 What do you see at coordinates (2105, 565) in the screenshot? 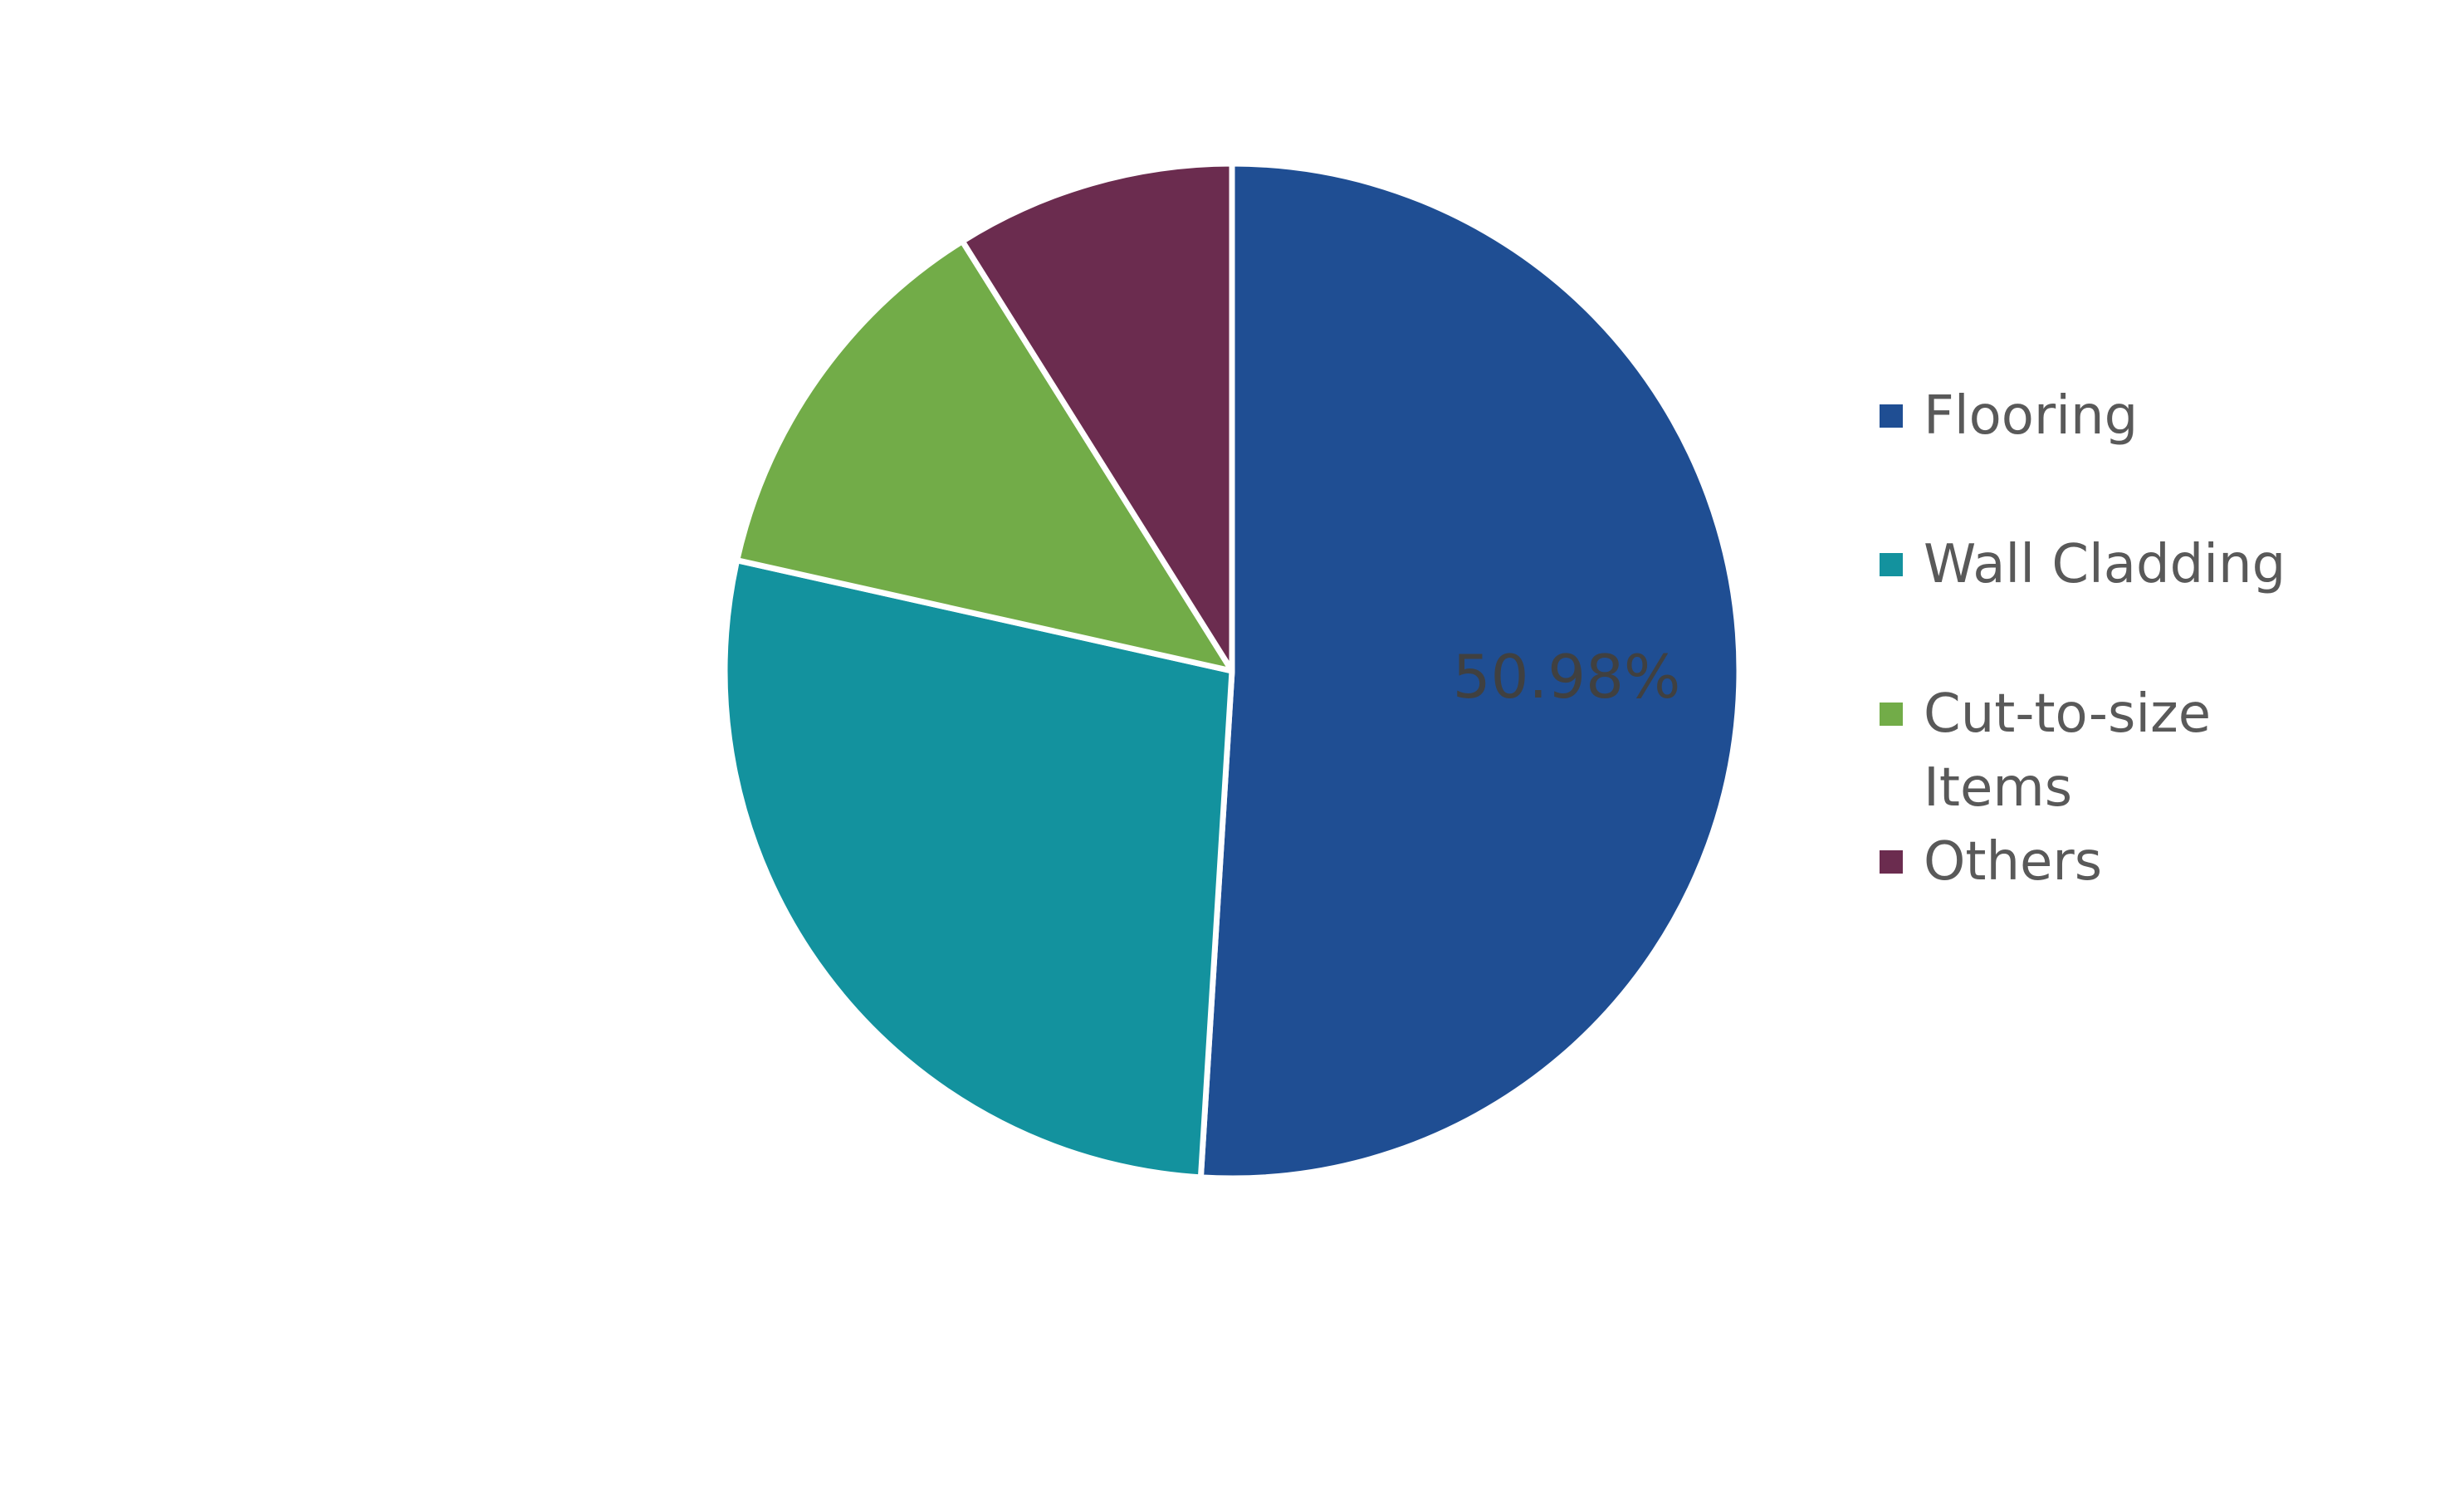
I see `legend-label: Wall Cladding` at bounding box center [2105, 565].